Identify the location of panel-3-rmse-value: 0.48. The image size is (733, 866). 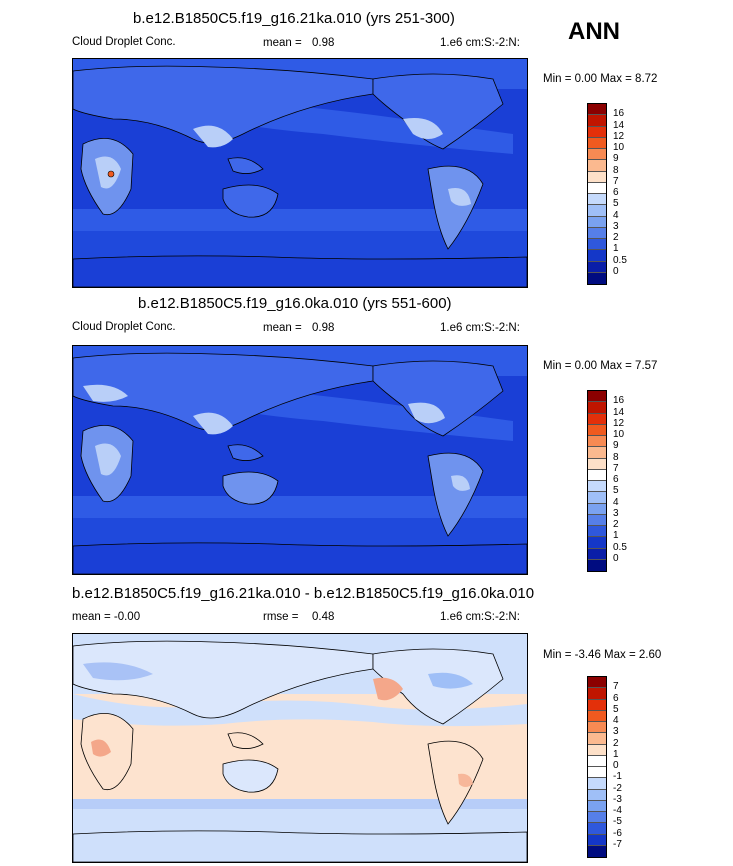
(323, 617).